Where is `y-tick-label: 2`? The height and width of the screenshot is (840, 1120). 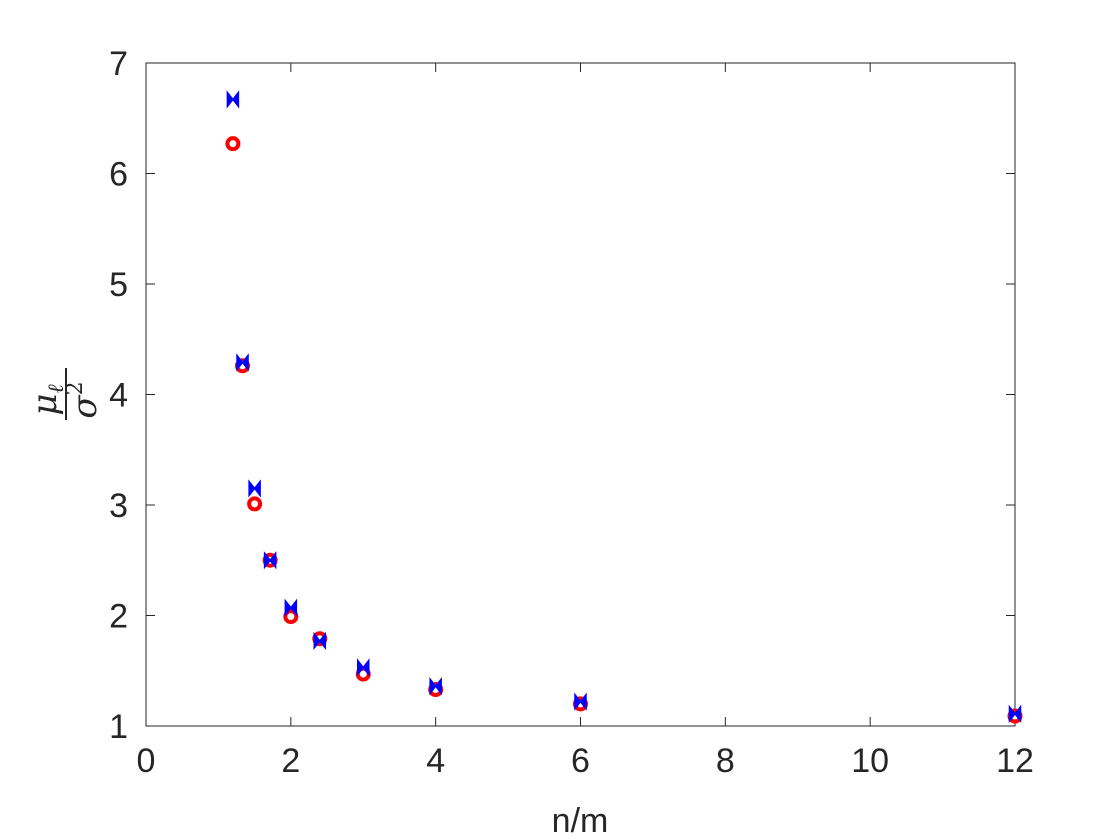
y-tick-label: 2 is located at coordinates (118, 617).